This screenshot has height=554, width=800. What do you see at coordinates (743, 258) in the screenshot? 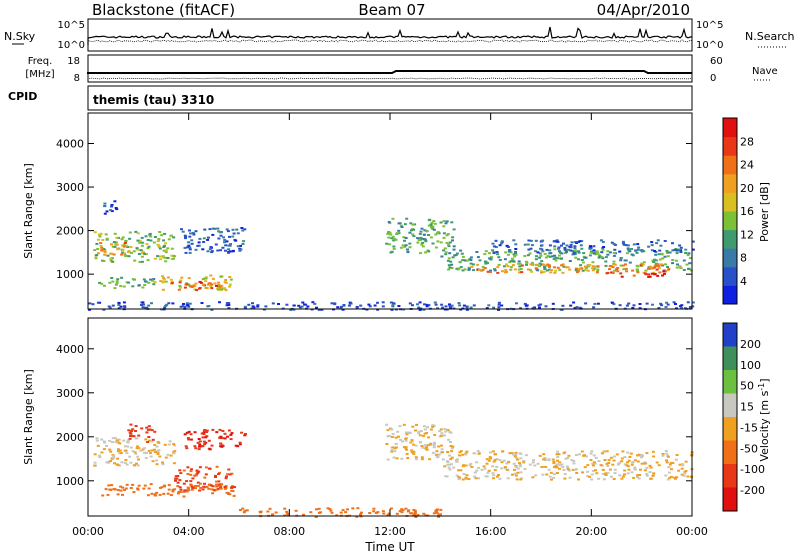
I see `colorbar-tick-label: 8` at bounding box center [743, 258].